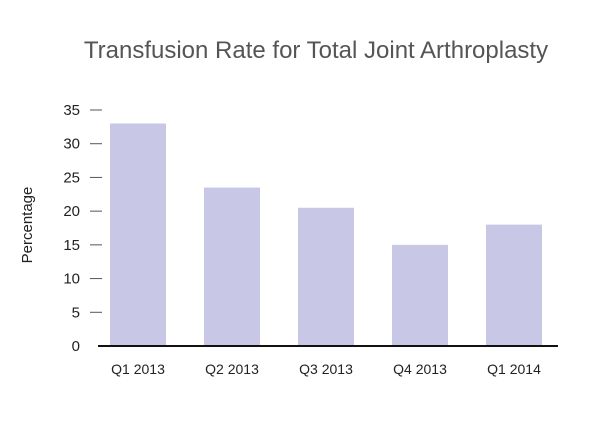  What do you see at coordinates (82, 228) in the screenshot?
I see `y-axis: 0 5 10 15 20 25 30 35` at bounding box center [82, 228].